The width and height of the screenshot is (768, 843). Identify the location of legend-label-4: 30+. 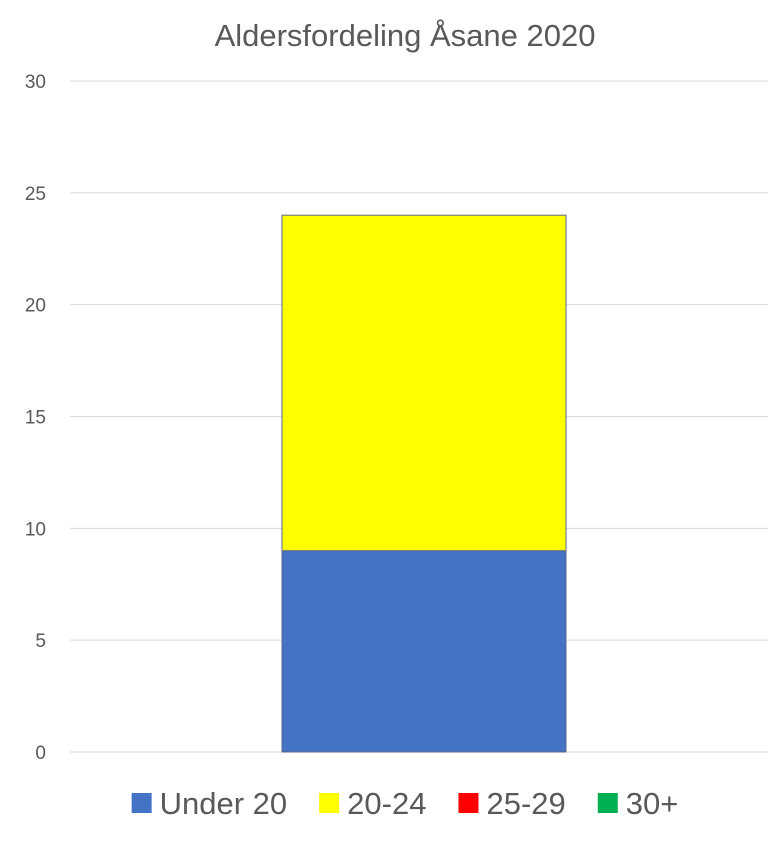
(652, 803).